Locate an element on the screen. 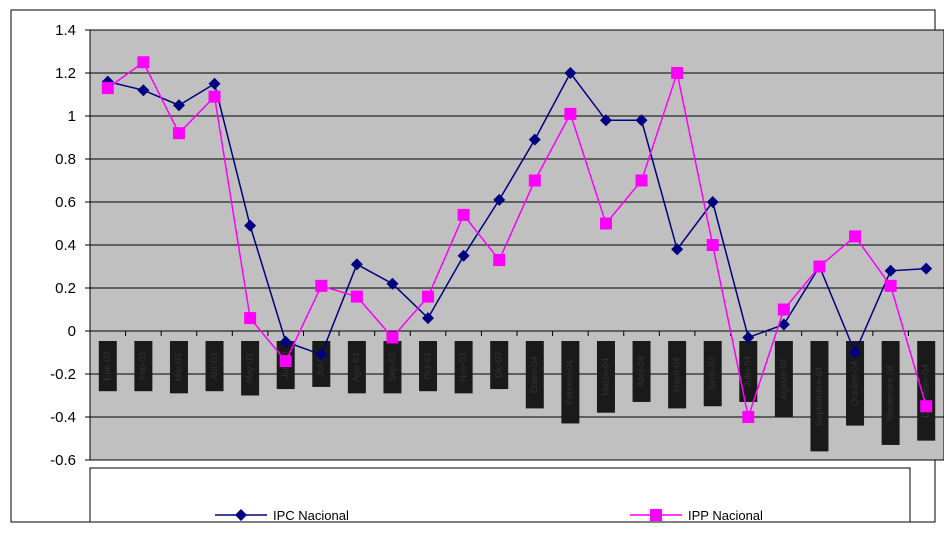 The width and height of the screenshot is (944, 534). category-label: Enero-04 is located at coordinates (534, 374).